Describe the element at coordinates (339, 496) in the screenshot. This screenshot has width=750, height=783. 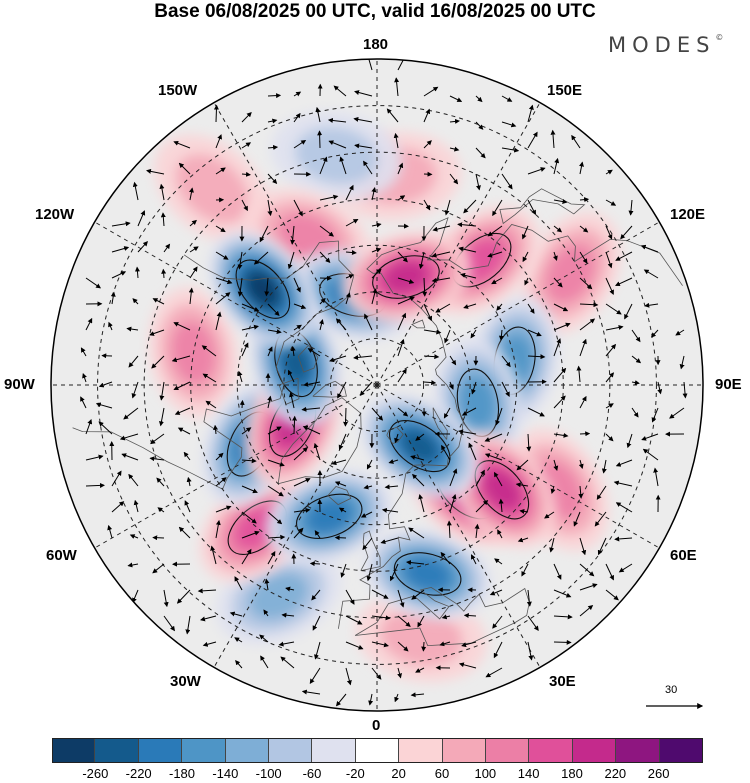
I see `coastline` at that location.